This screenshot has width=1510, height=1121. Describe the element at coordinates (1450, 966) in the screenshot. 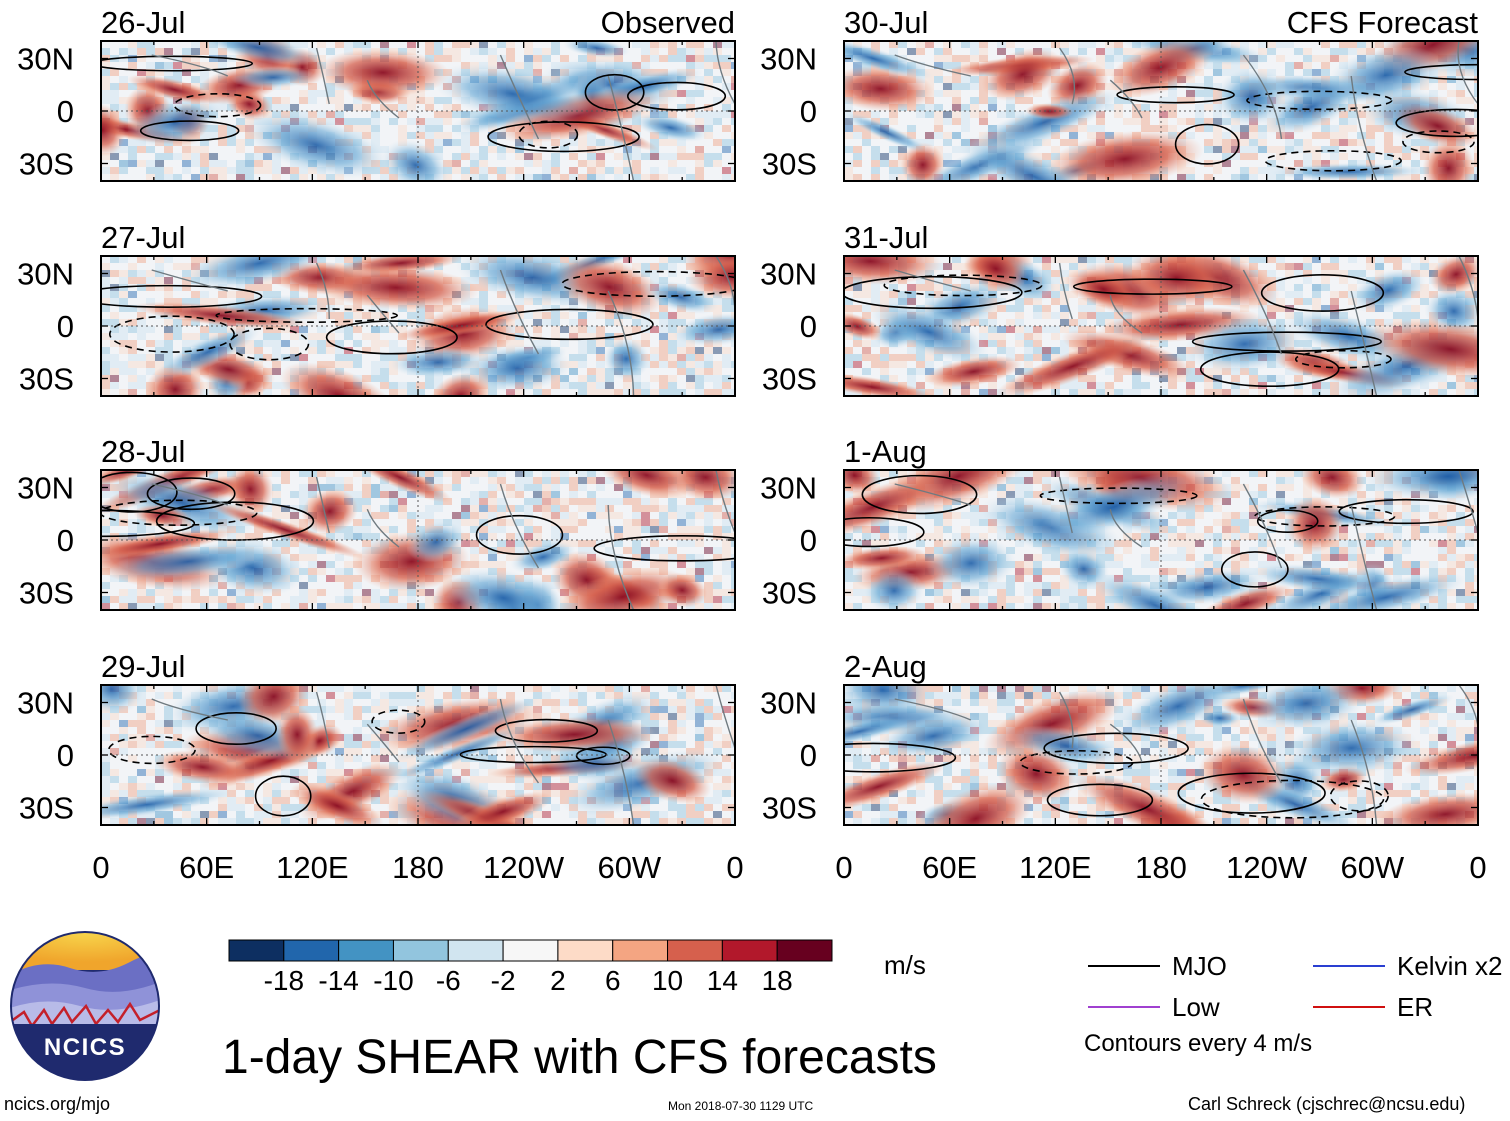

I see `legend-label: Kelvin x2` at that location.